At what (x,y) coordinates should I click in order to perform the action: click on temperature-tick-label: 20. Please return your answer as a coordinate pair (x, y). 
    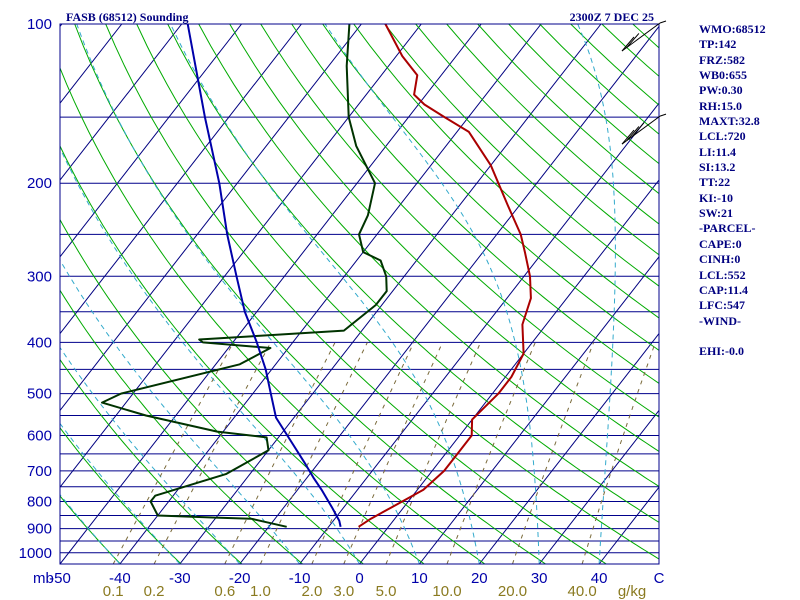
    Looking at the image, I should click on (479, 578).